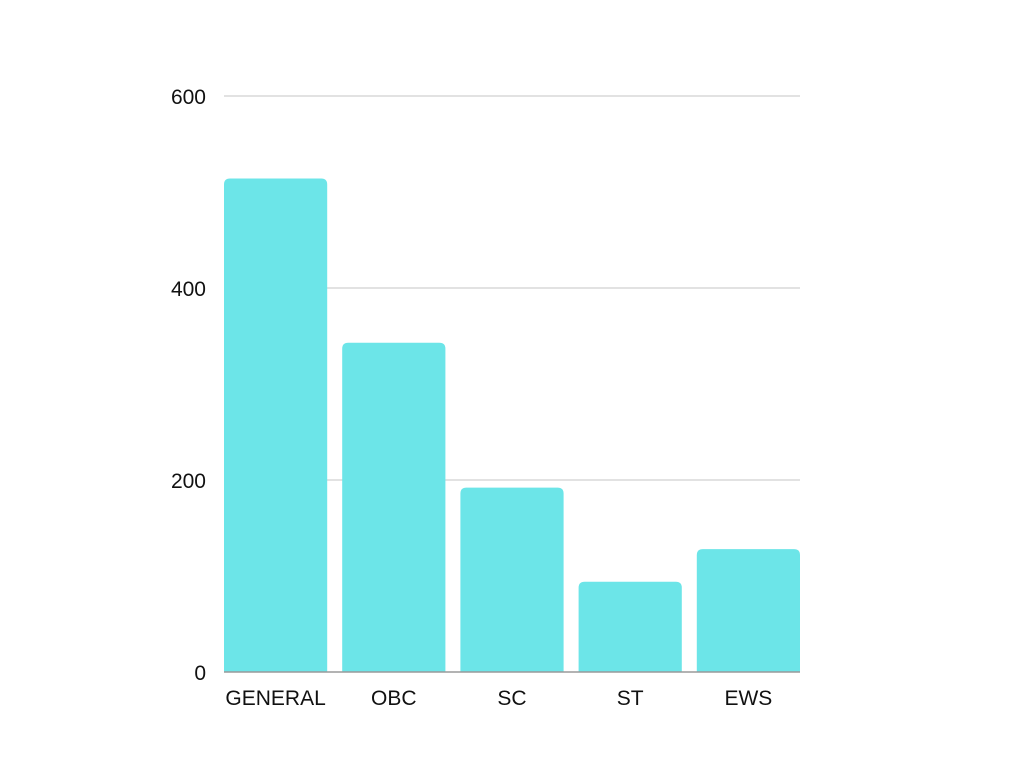  What do you see at coordinates (188, 481) in the screenshot?
I see `y-tick-label: 200` at bounding box center [188, 481].